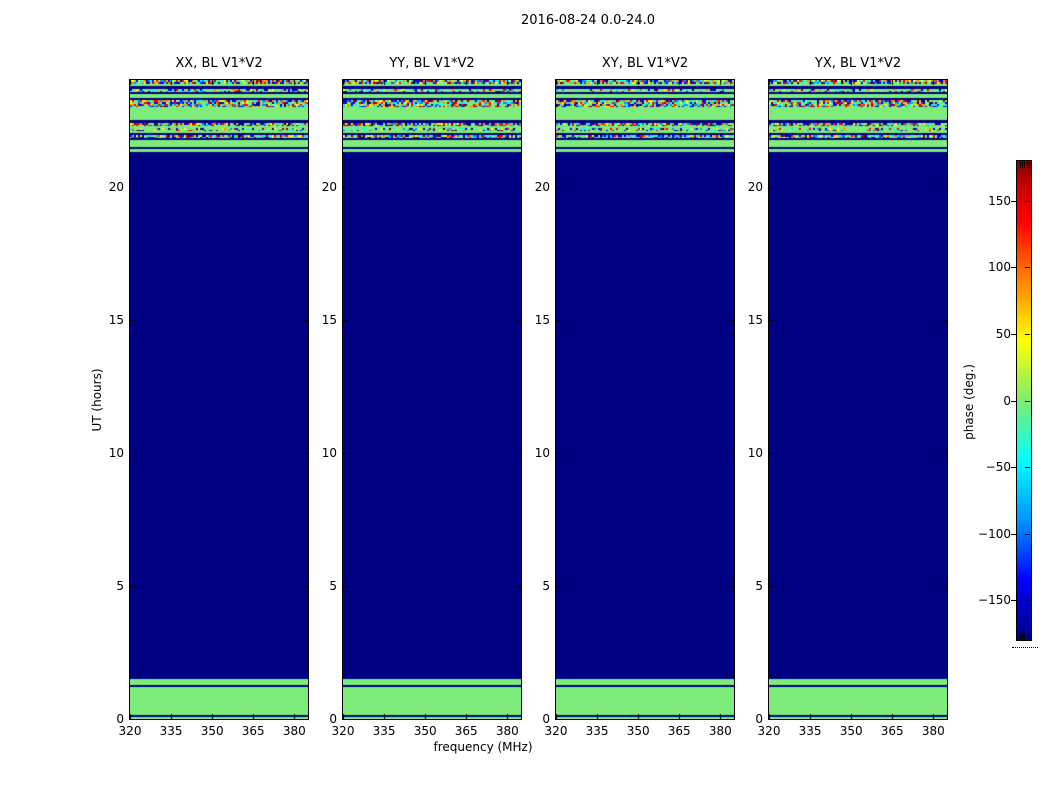  What do you see at coordinates (483, 747) in the screenshot?
I see `x-axis-label: frequency (MHz)` at bounding box center [483, 747].